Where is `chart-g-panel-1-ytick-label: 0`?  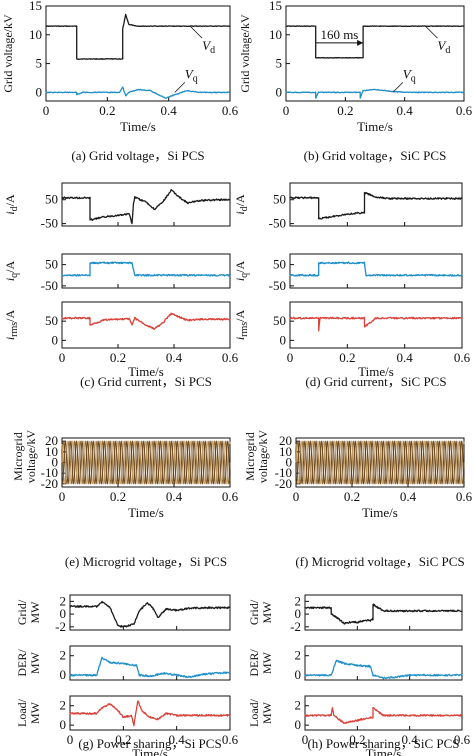
chart-g-panel-1-ytick-label: 0 is located at coordinates (63, 674).